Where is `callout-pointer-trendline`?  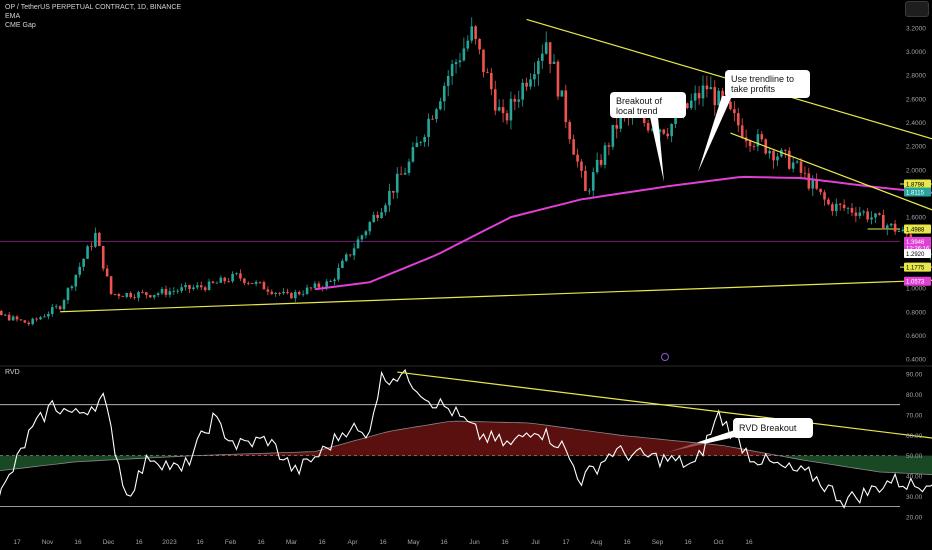 callout-pointer-trendline is located at coordinates (715, 134).